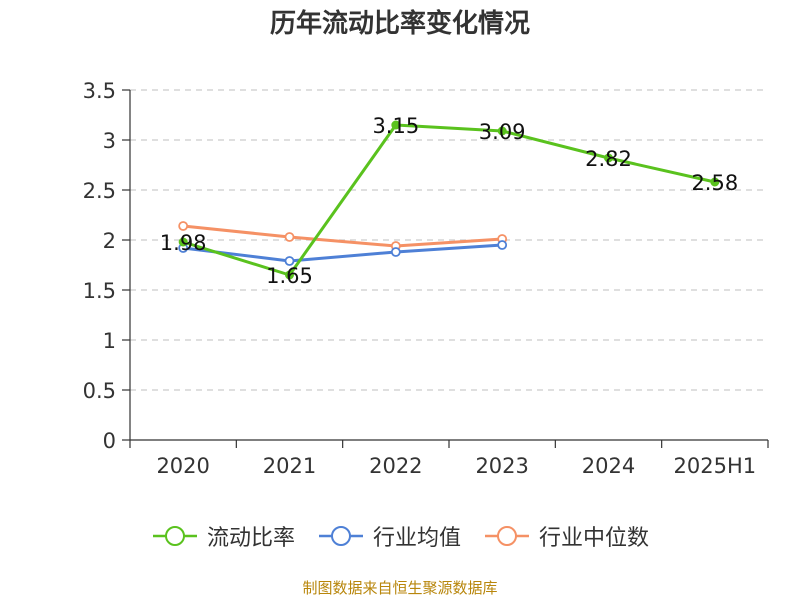  Describe the element at coordinates (715, 466) in the screenshot. I see `x-tick-label: 2025H1` at that location.